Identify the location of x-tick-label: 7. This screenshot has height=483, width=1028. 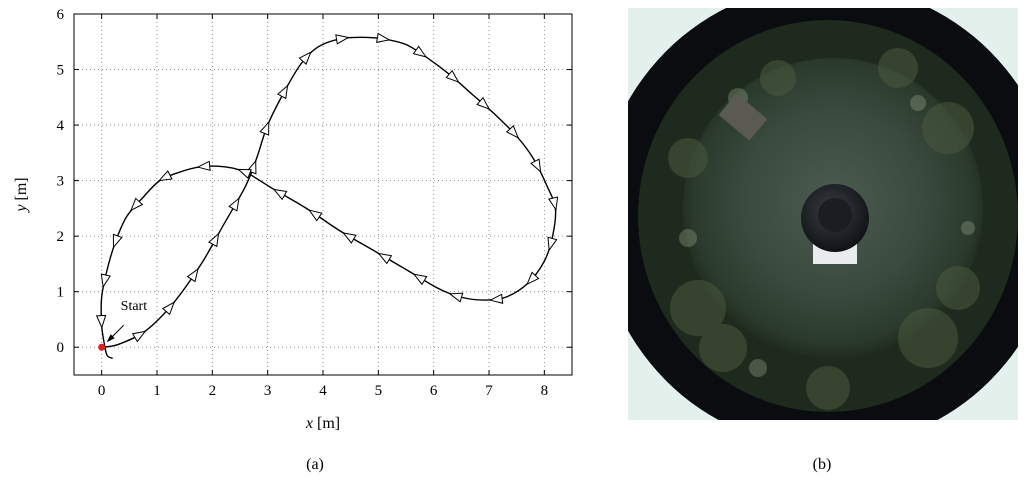
(489, 391).